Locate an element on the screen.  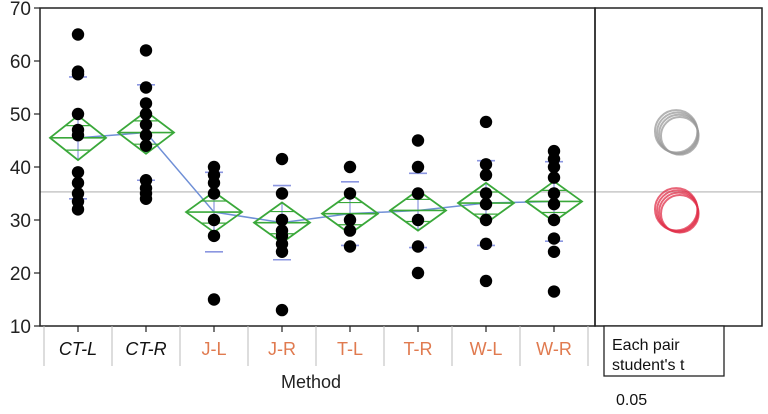
category-label: W-L is located at coordinates (486, 349).